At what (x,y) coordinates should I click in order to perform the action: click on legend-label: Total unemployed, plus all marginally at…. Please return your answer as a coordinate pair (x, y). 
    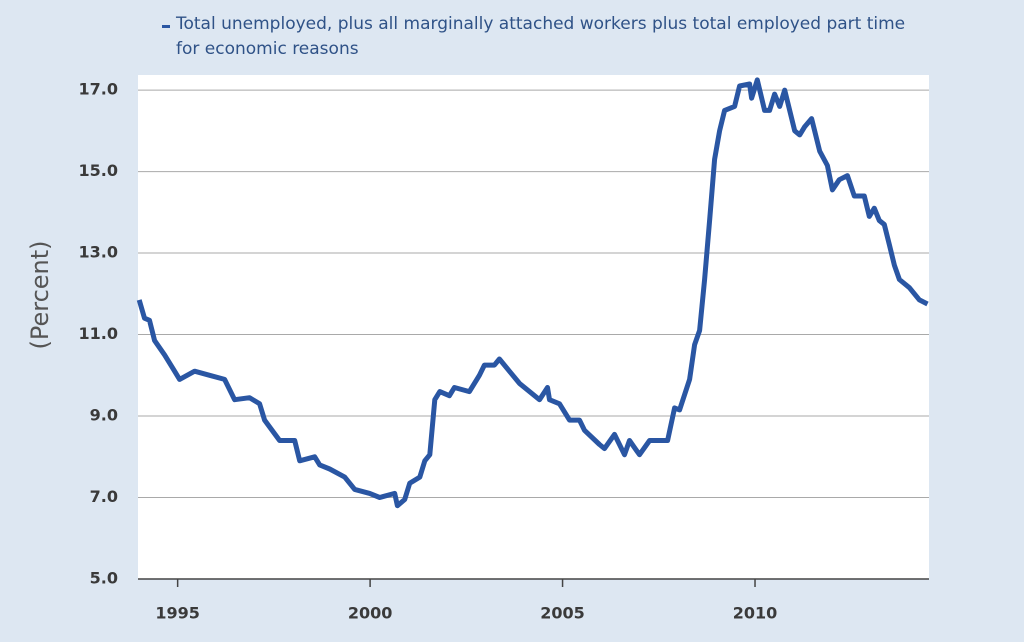
    Looking at the image, I should click on (541, 36).